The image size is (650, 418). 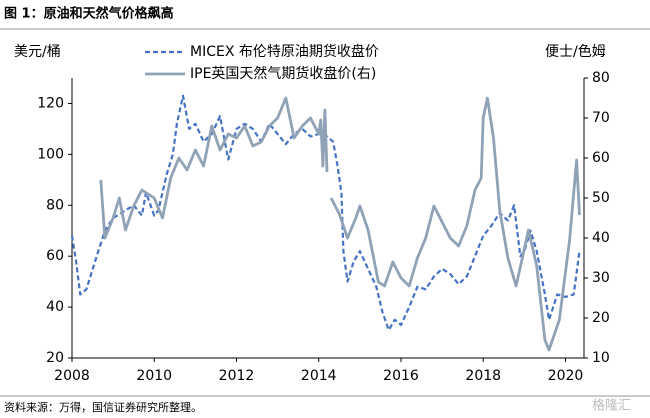 What do you see at coordinates (601, 278) in the screenshot?
I see `y2-tick-label: 30` at bounding box center [601, 278].